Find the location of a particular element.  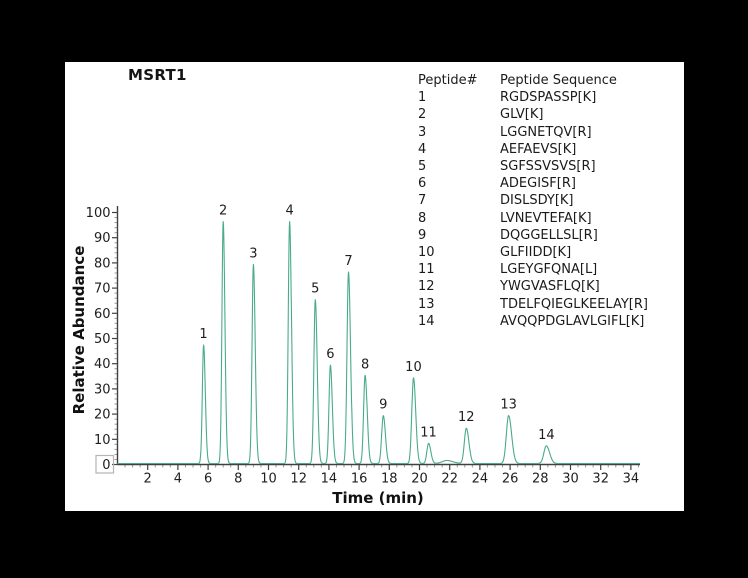

x-tick-label: 24 is located at coordinates (480, 479).